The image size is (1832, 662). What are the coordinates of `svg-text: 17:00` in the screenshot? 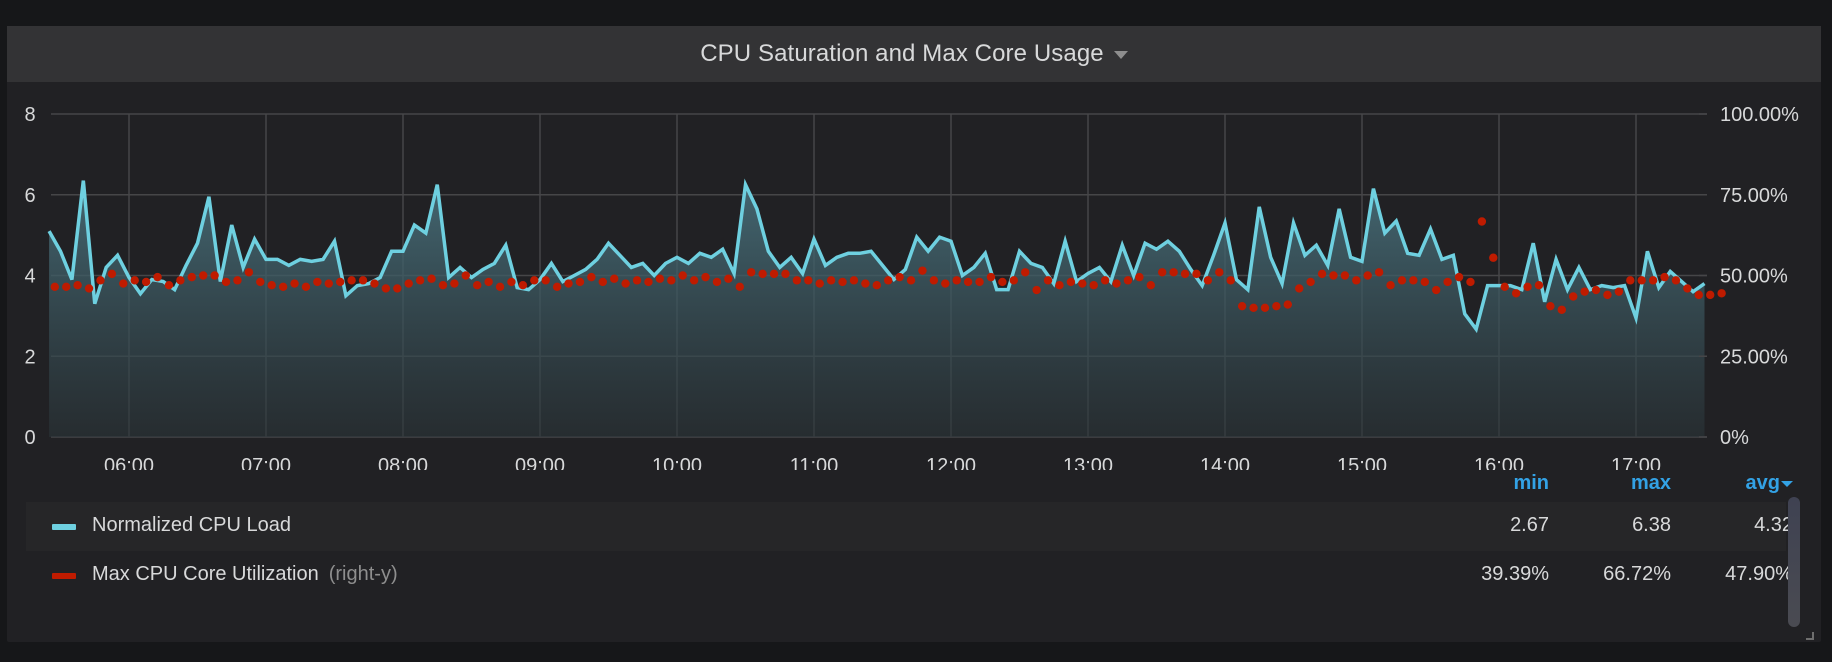 It's located at (1636, 462).